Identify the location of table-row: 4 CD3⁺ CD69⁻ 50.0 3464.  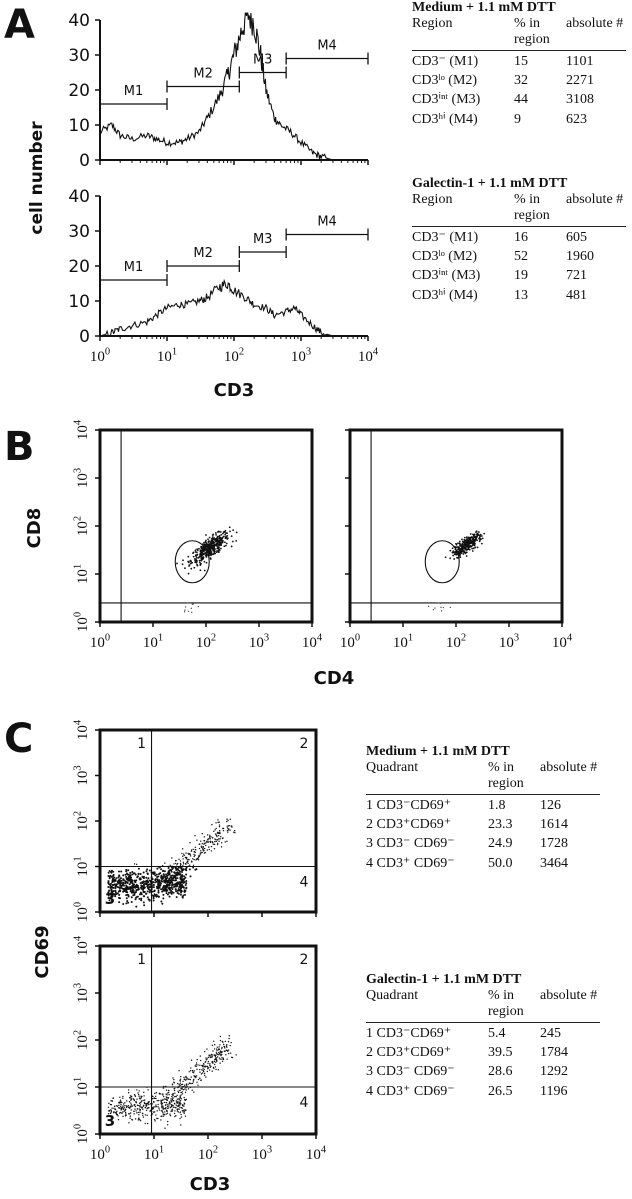
(483, 864).